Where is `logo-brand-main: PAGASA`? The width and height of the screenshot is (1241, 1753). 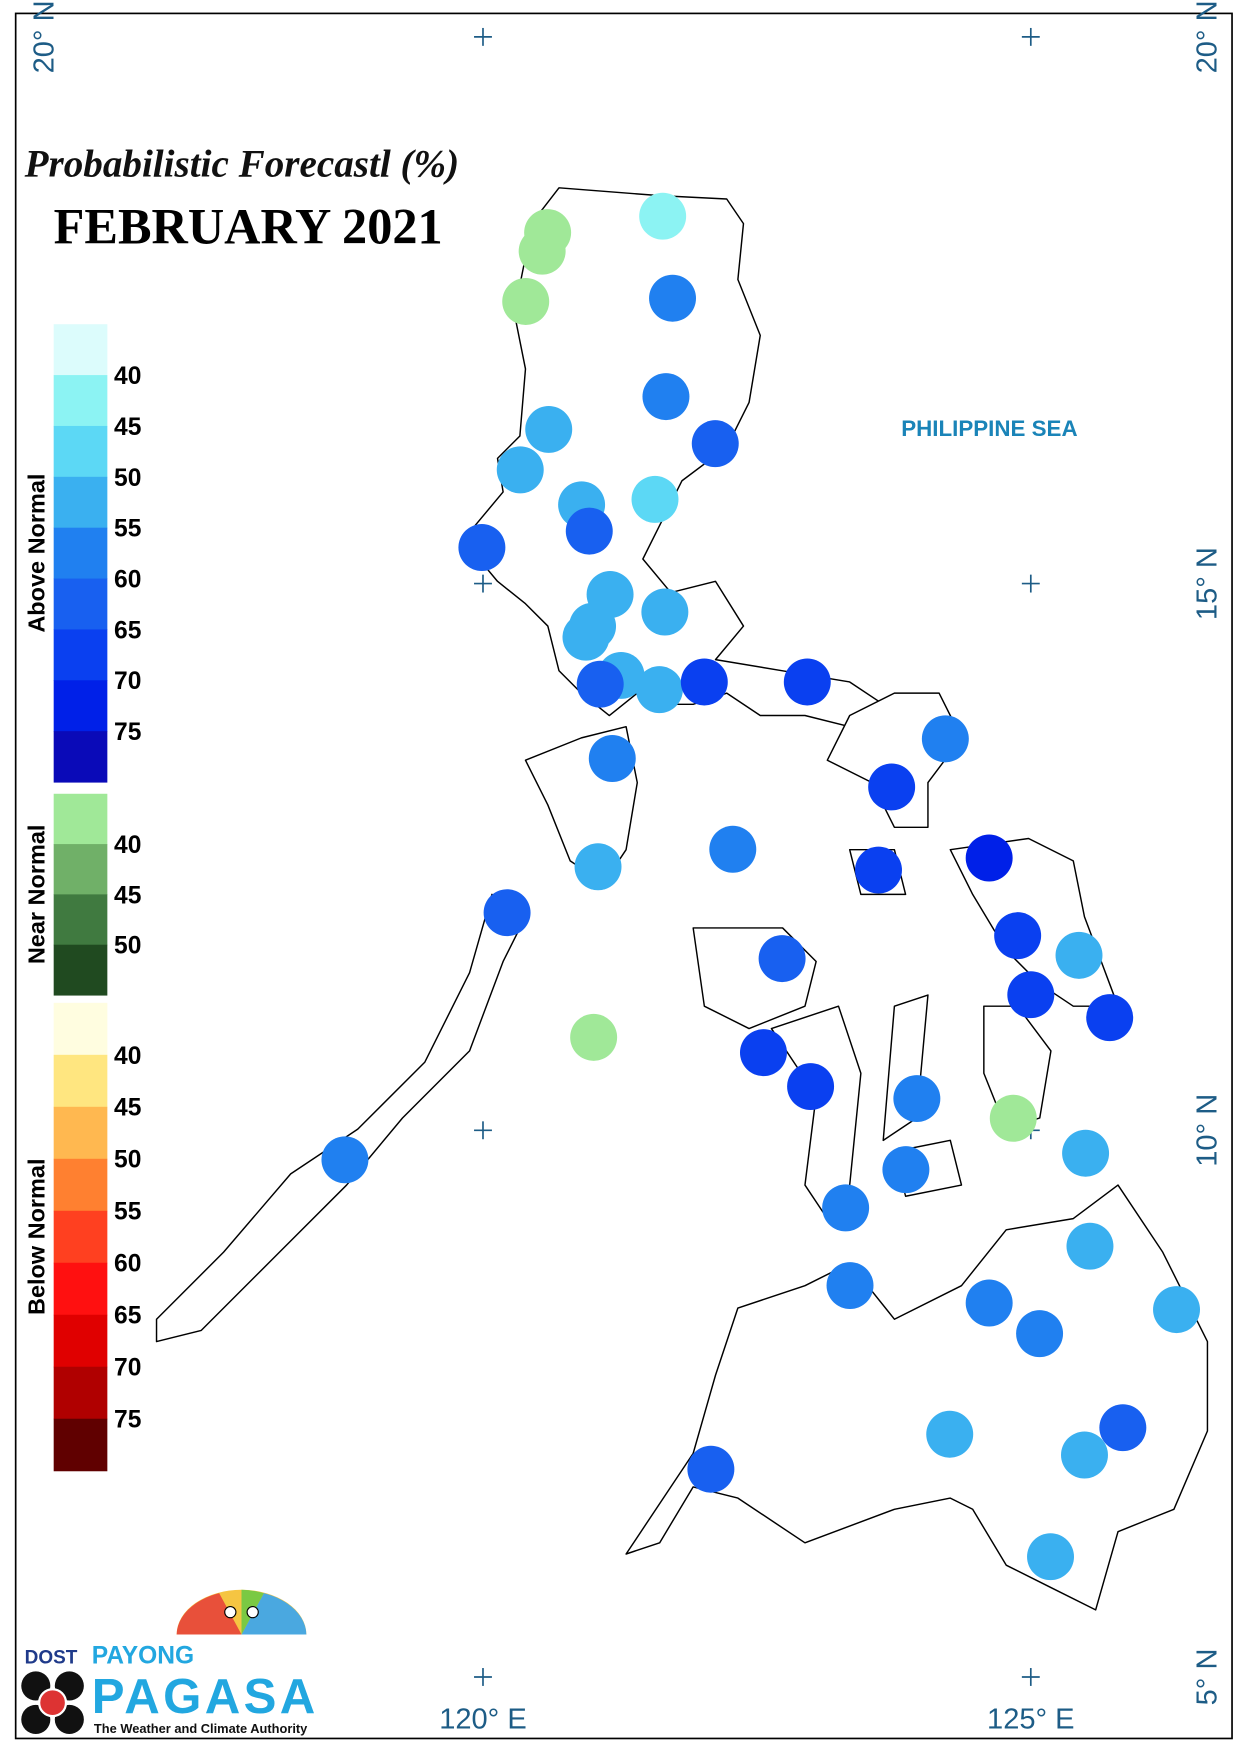 logo-brand-main: PAGASA is located at coordinates (205, 1696).